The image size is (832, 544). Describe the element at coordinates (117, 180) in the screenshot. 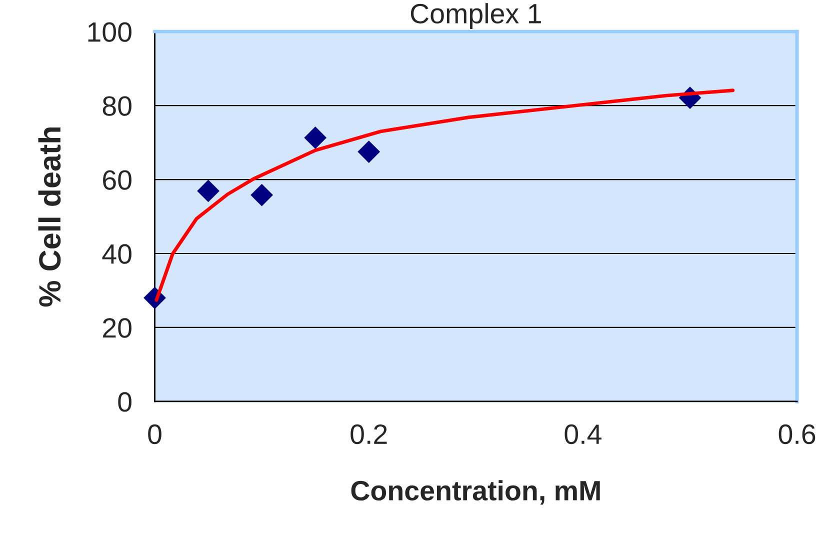

I see `y-tick-label: 60` at that location.